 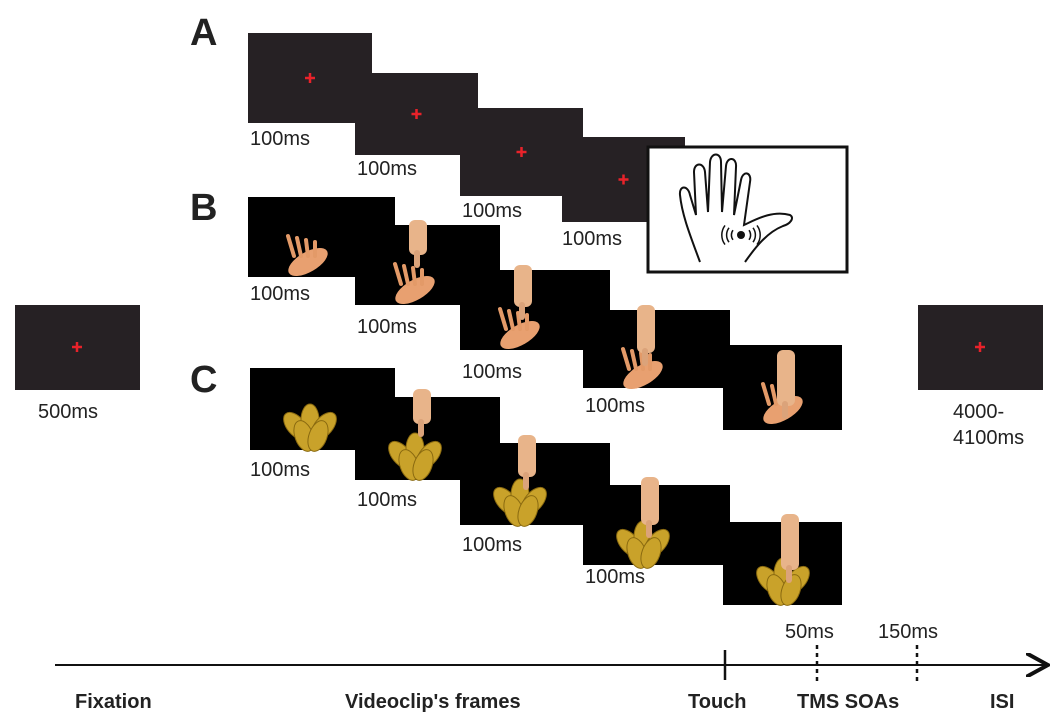 What do you see at coordinates (908, 632) in the screenshot?
I see `soa-label: 150ms` at bounding box center [908, 632].